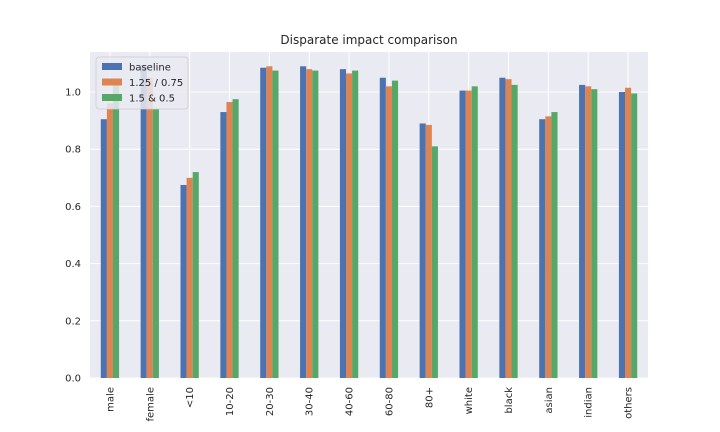 The image size is (720, 432). I want to click on x-tick-label: indian, so click(589, 402).